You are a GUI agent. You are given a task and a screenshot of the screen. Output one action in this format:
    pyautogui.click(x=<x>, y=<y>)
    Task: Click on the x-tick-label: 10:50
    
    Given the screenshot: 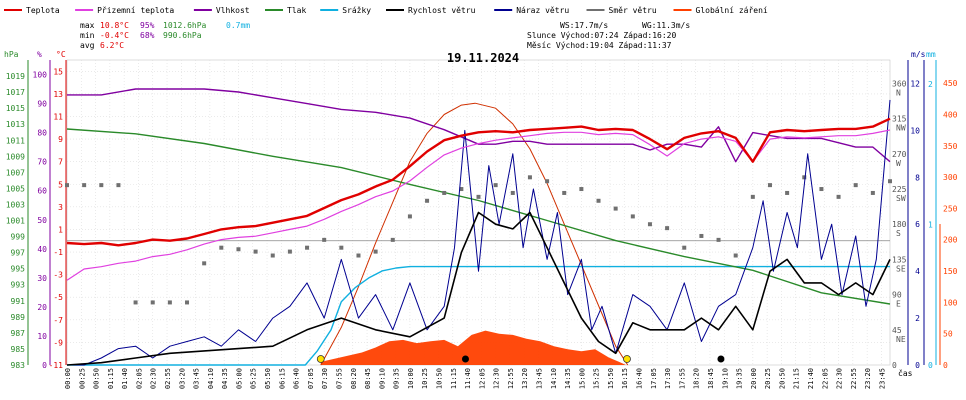 What is the action you would take?
    pyautogui.click(x=439, y=378)
    